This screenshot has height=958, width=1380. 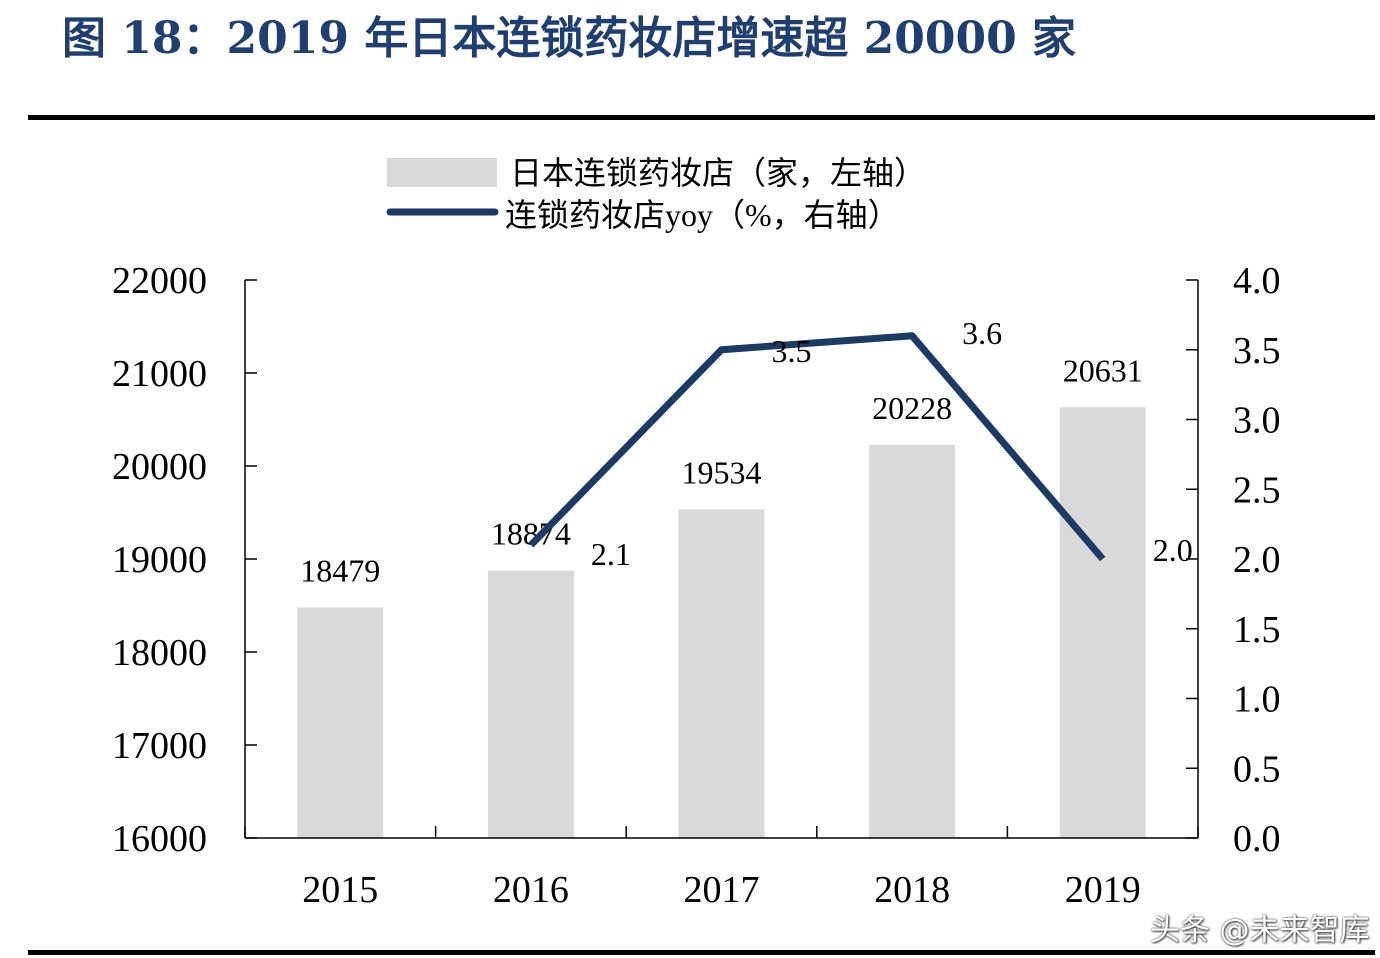 What do you see at coordinates (1102, 622) in the screenshot?
I see `bar-2019` at bounding box center [1102, 622].